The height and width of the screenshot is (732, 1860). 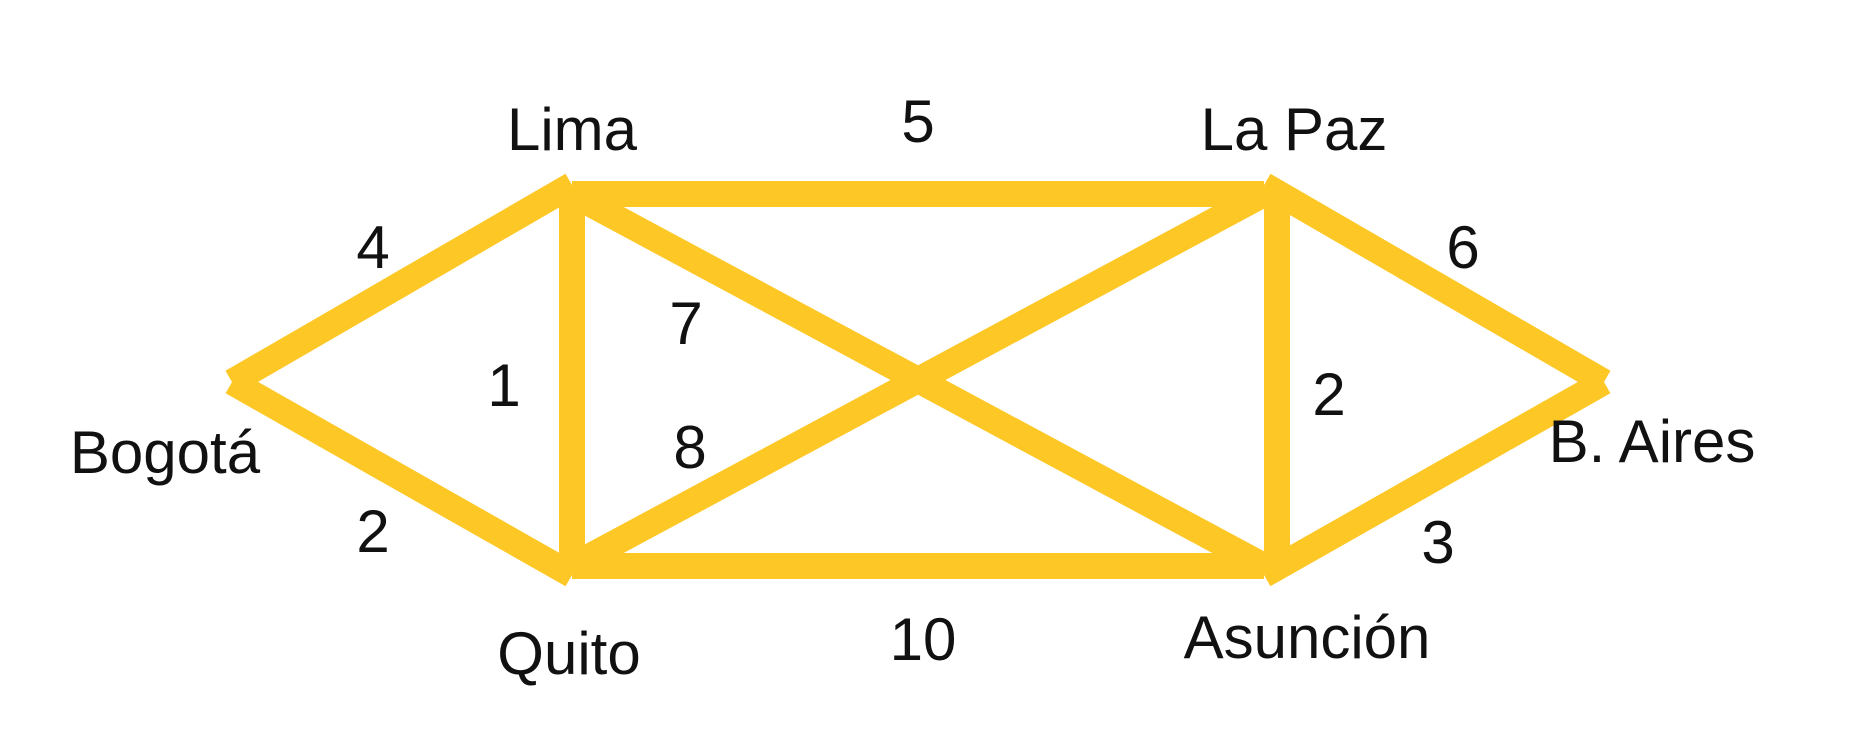 What do you see at coordinates (165, 452) in the screenshot?
I see `node-label-bogota: Bogotá` at bounding box center [165, 452].